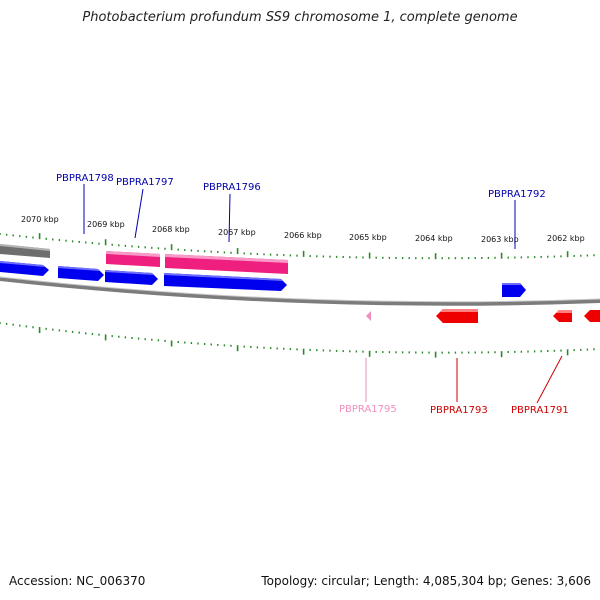 The height and width of the screenshot is (600, 600). What do you see at coordinates (517, 194) in the screenshot?
I see `gene-label-pbpra1792: PBPRA1792` at bounding box center [517, 194].